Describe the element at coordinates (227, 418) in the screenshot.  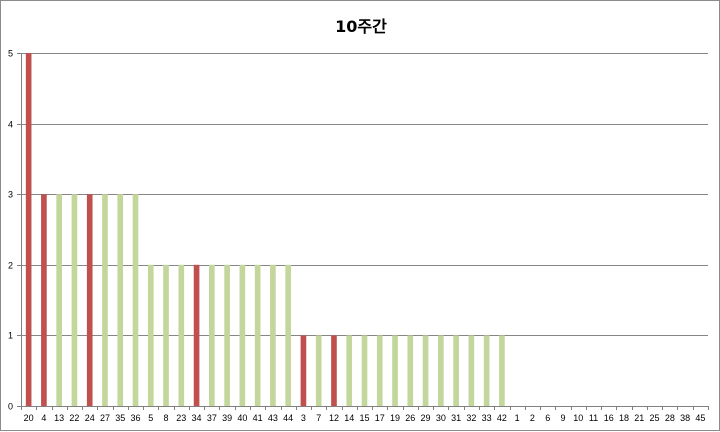
I see `x-tick-label: 39` at that location.